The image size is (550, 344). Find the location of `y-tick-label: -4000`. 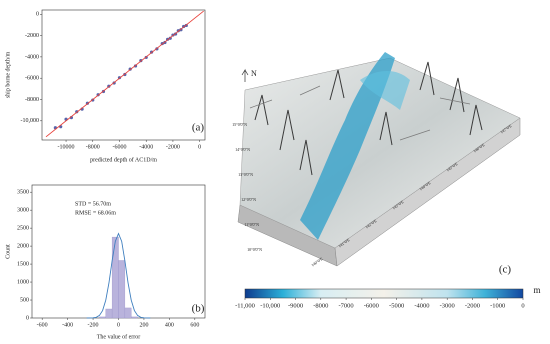

y-tick-label: -4000 is located at coordinates (32, 57).